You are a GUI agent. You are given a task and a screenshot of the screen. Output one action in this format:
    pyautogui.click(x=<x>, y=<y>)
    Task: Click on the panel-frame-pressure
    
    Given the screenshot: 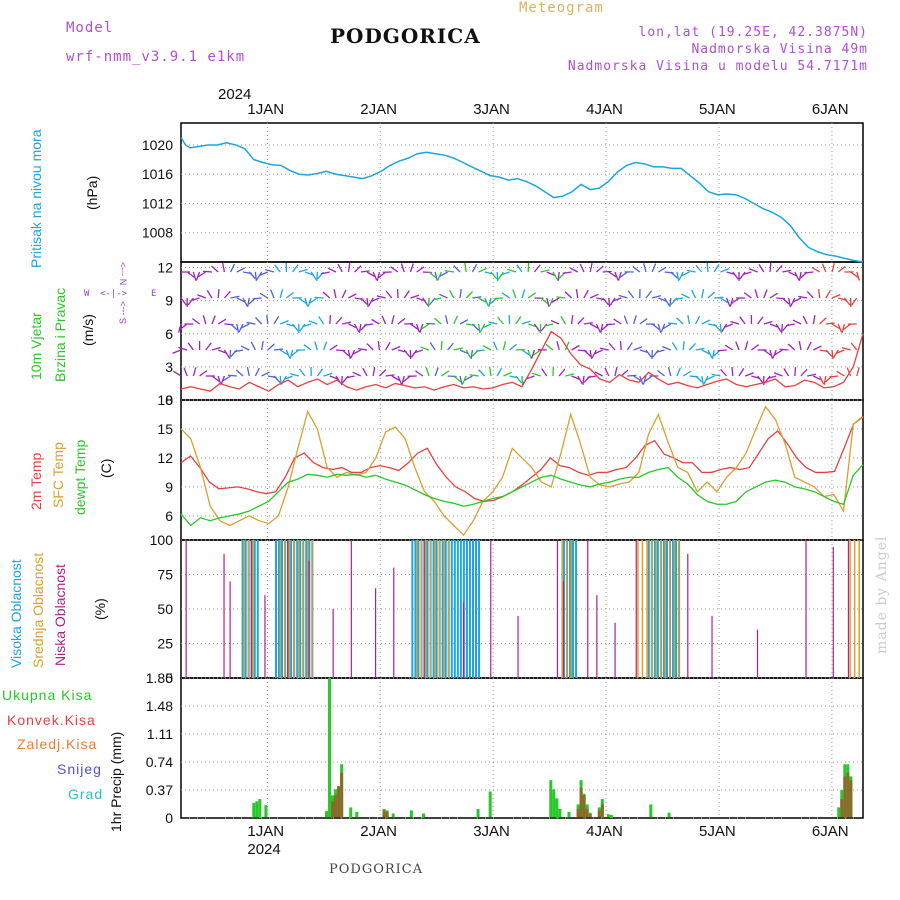 What is the action you would take?
    pyautogui.click(x=522, y=192)
    